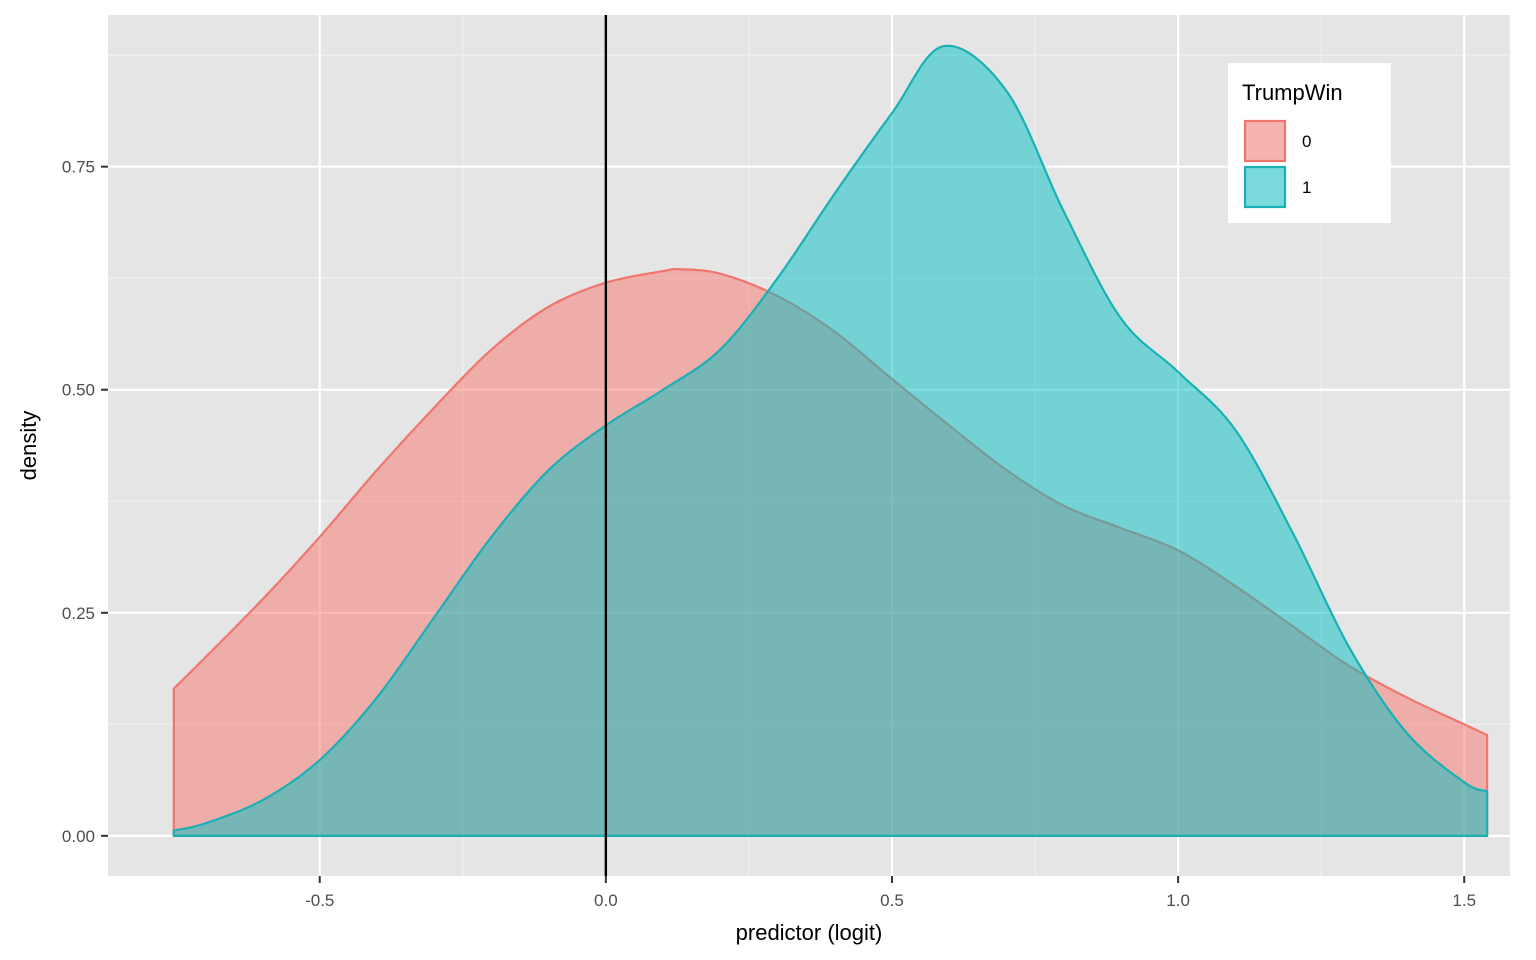 The height and width of the screenshot is (960, 1536). I want to click on legend: TrumpWin 01, so click(1309, 143).